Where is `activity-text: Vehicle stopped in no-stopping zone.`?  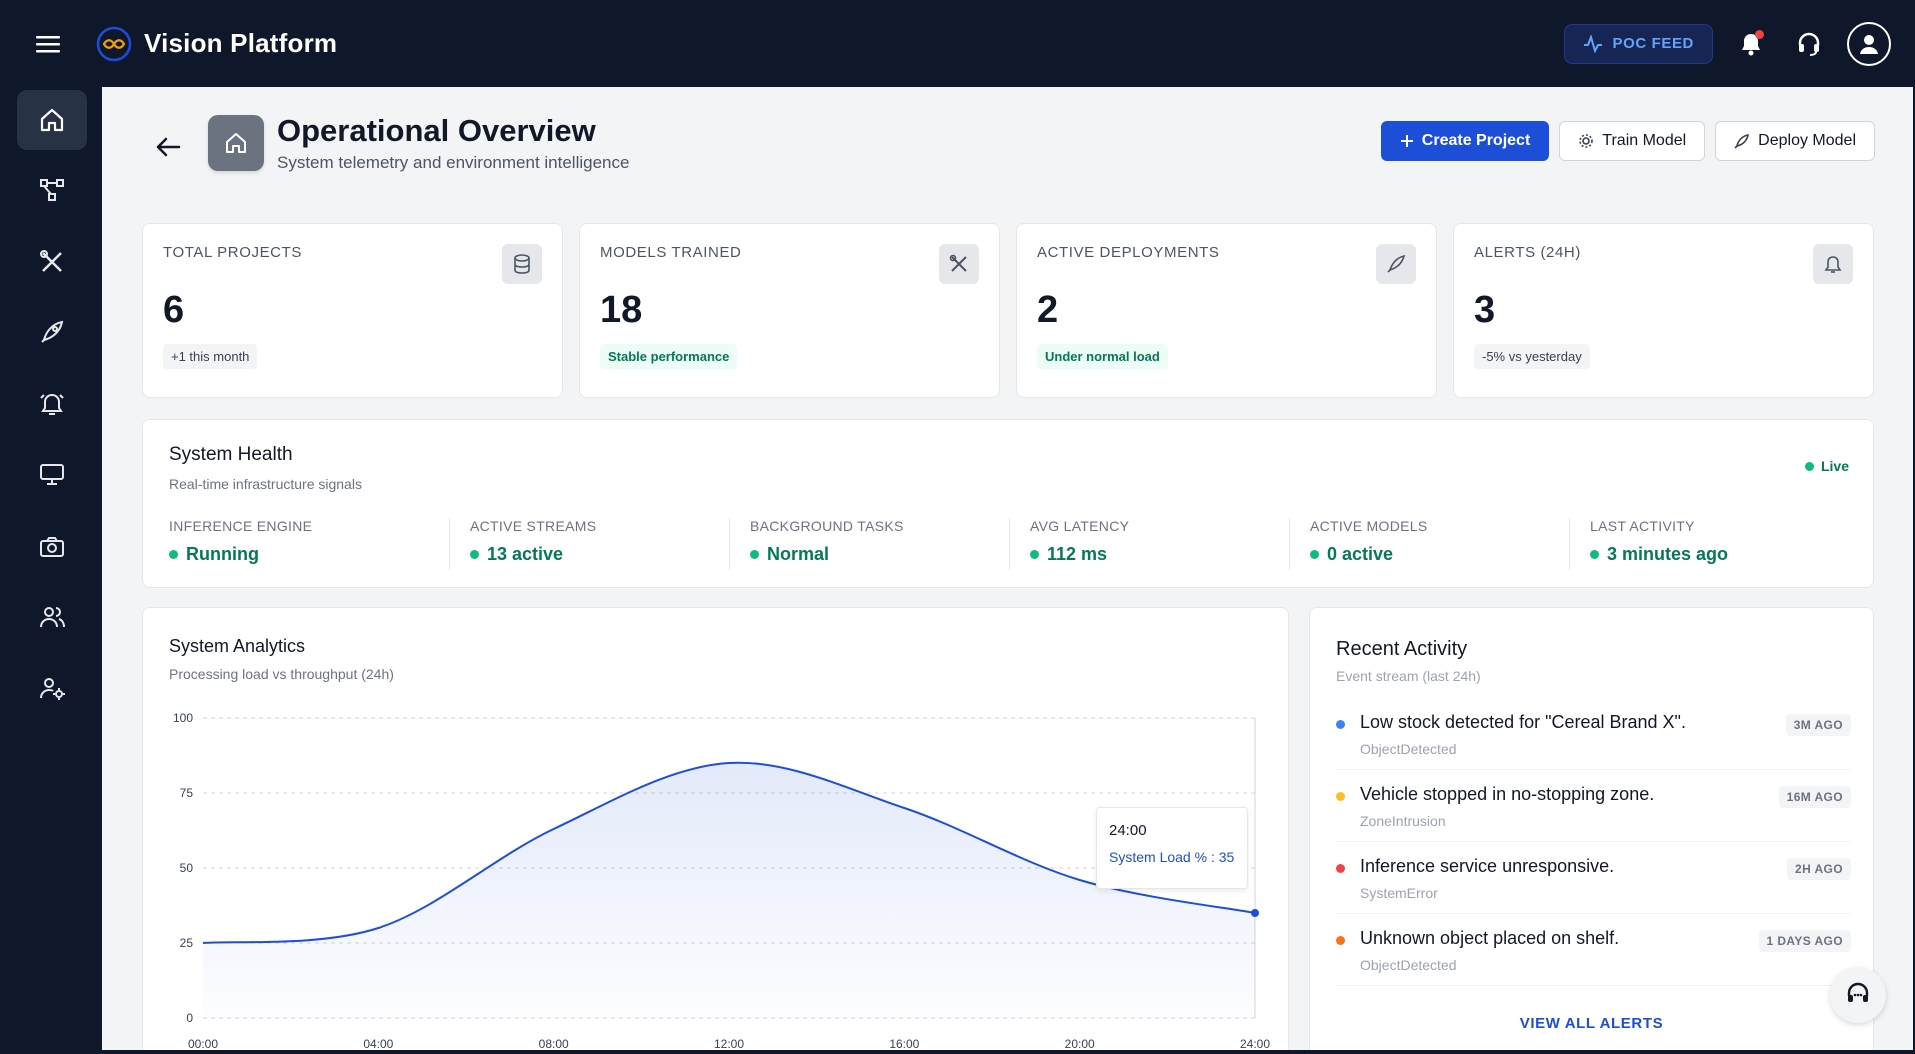
activity-text: Vehicle stopped in no-stopping zone. is located at coordinates (1507, 794).